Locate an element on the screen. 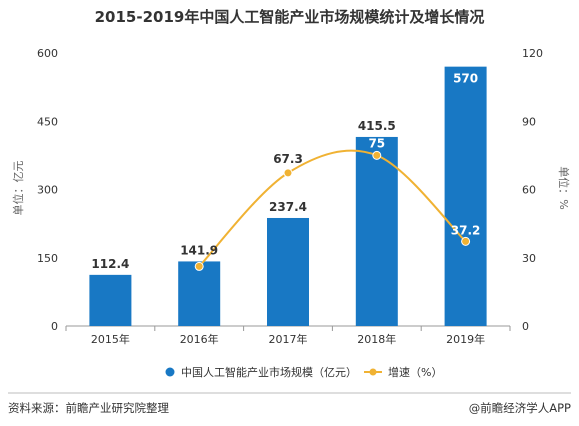 This screenshot has width=579, height=426. growth-line is located at coordinates (332, 208).